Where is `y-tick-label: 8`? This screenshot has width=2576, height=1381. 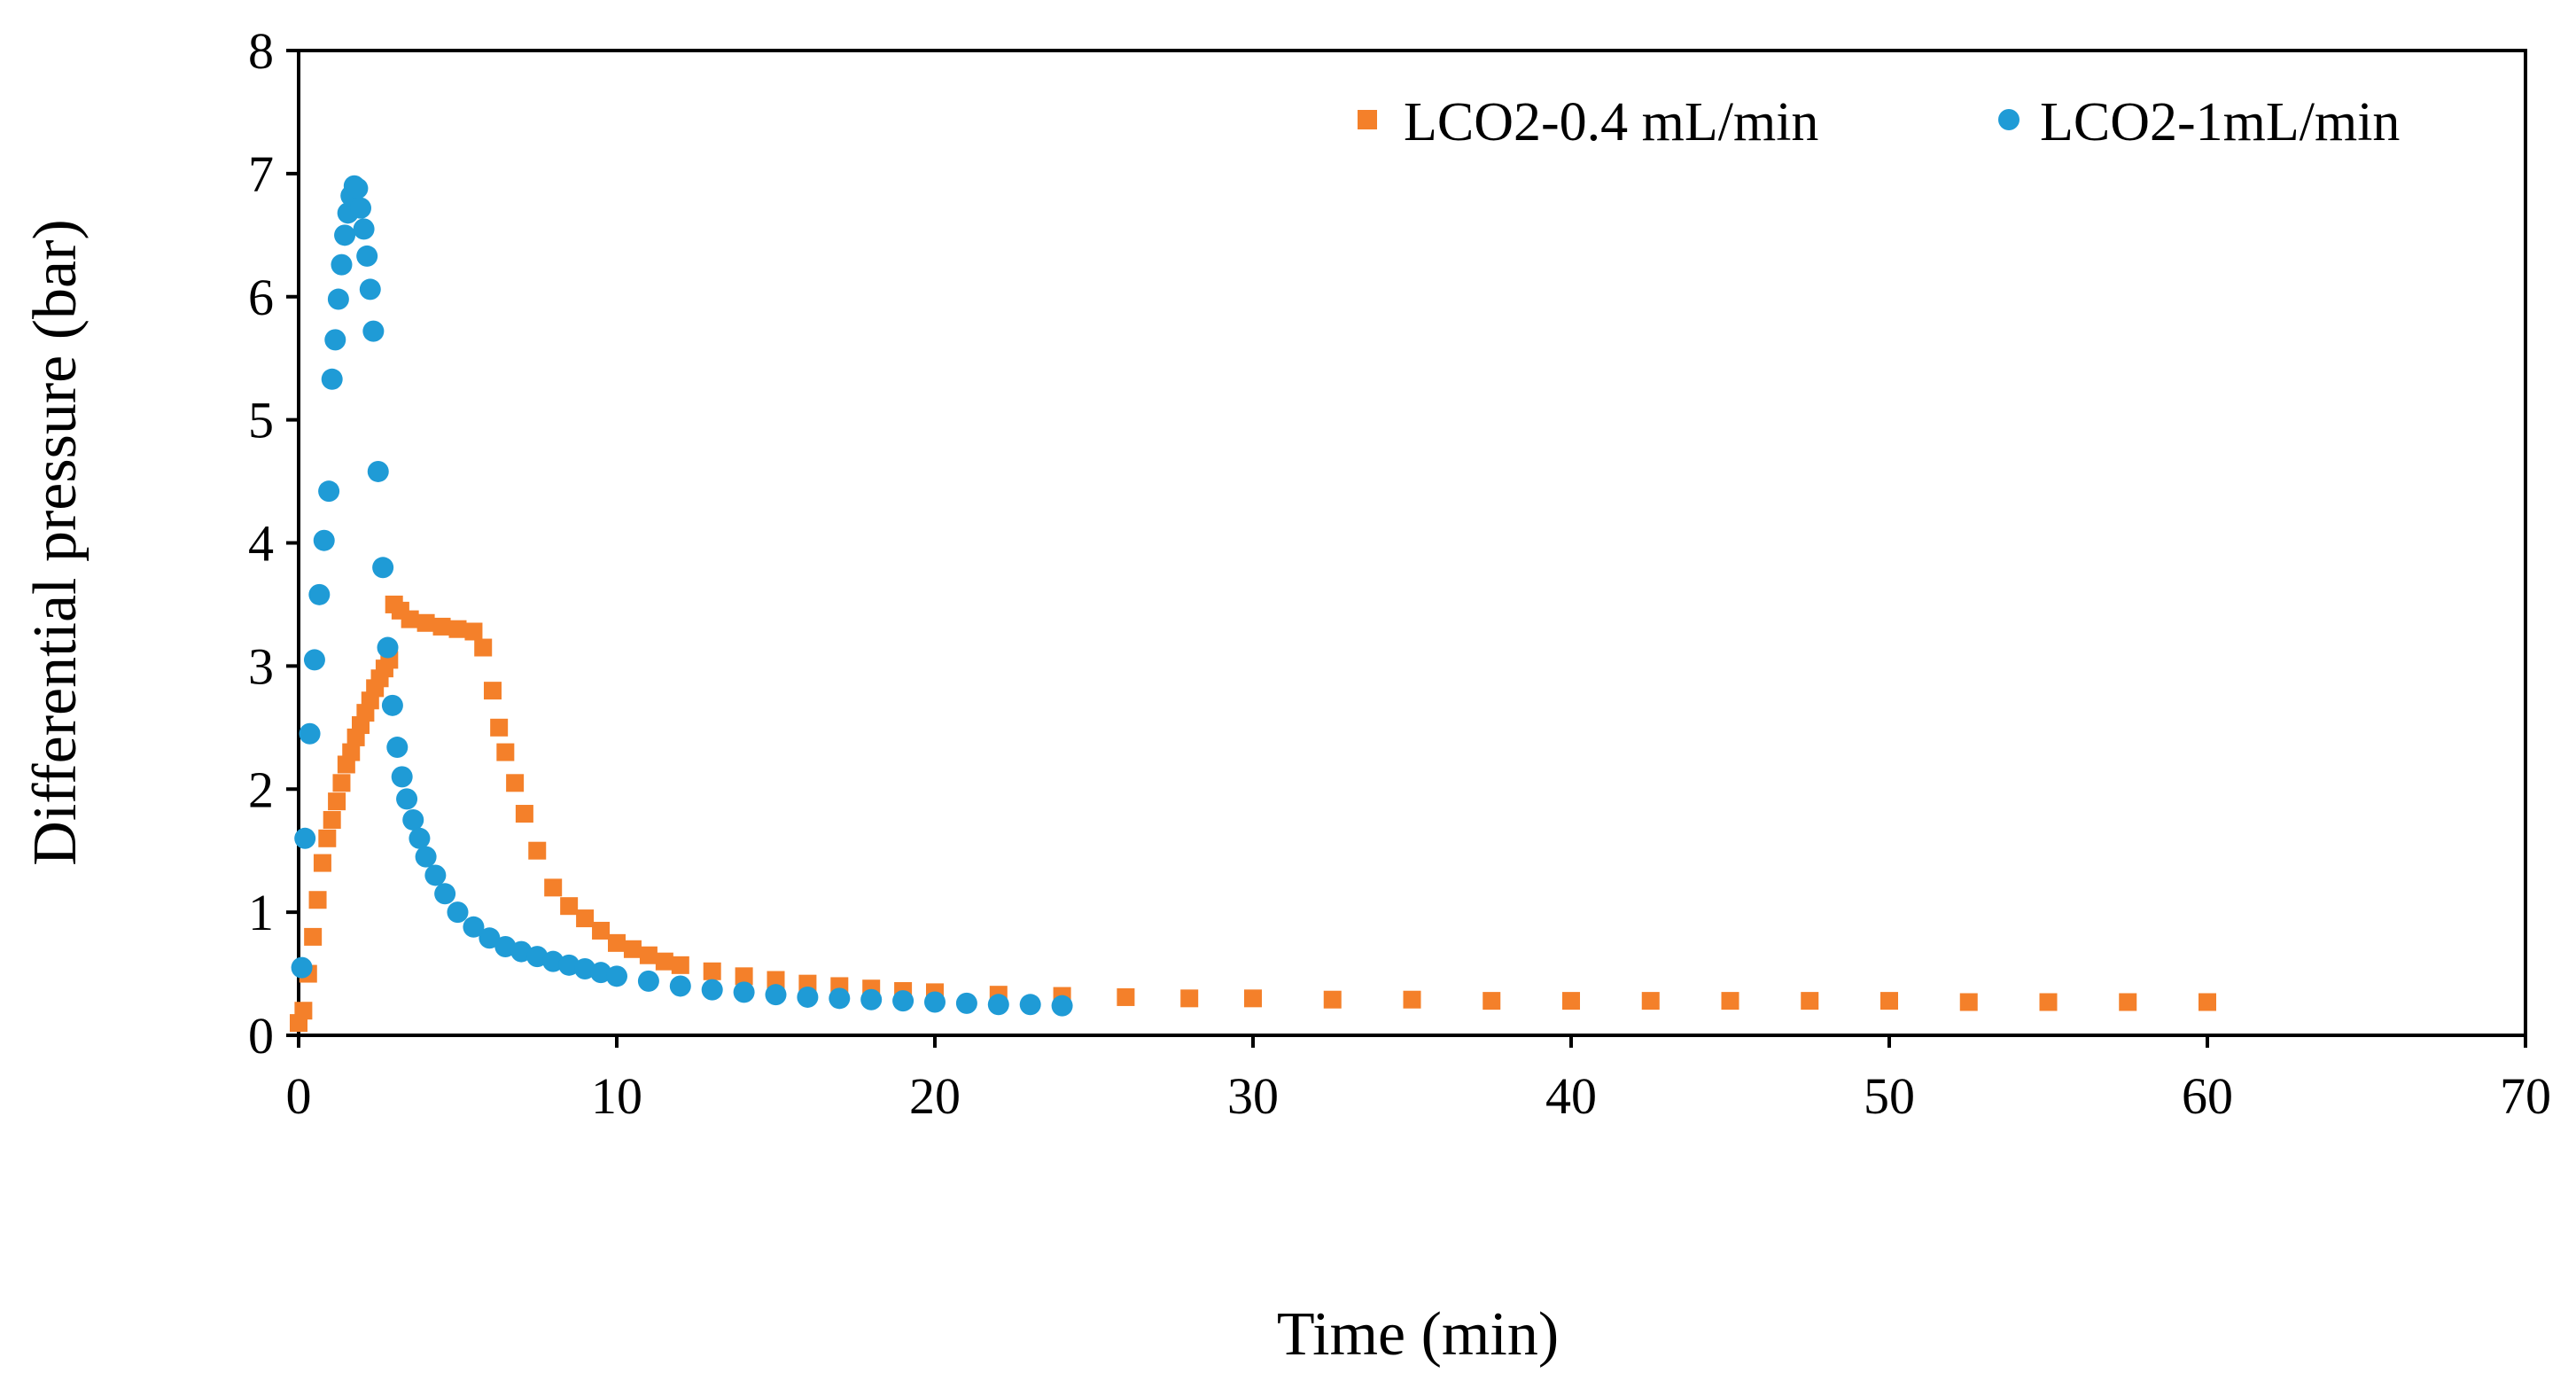 y-tick-label: 8 is located at coordinates (261, 51).